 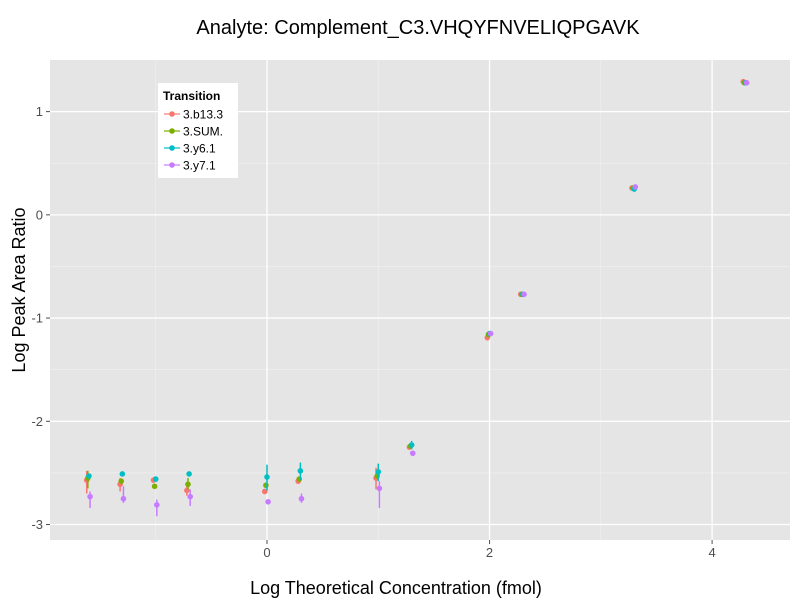 What do you see at coordinates (39, 214) in the screenshot?
I see `y-tick-label: 0` at bounding box center [39, 214].